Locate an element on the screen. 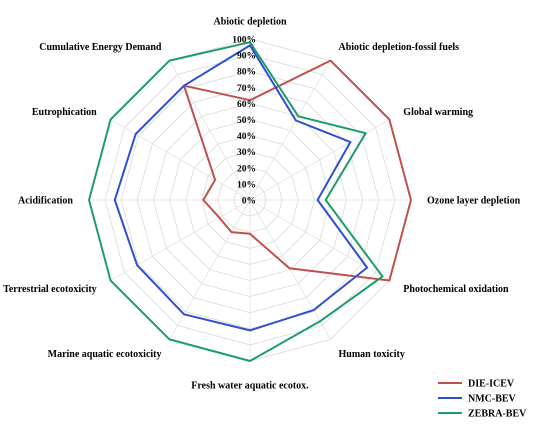 The height and width of the screenshot is (425, 550). tick-label-layer: 0% 10% 20% 30% 40% 50% 60% 70% 80% 90% 100% is located at coordinates (244, 121).